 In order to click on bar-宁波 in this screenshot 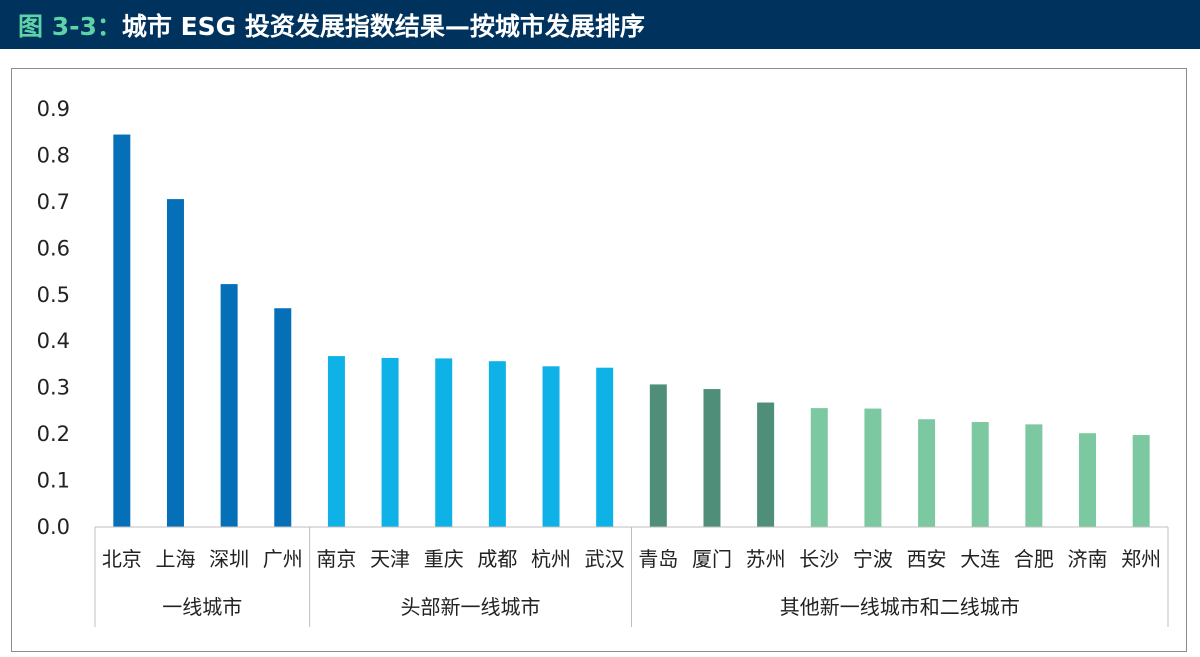, I will do `click(873, 467)`.